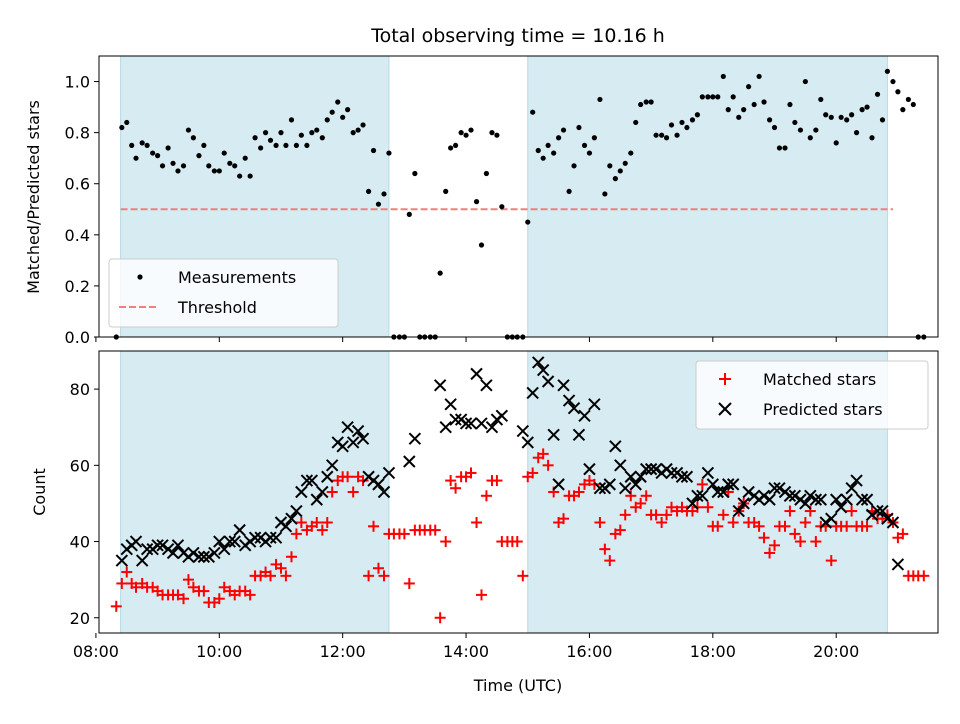  I want to click on top-y-tick-label: 0.4, so click(77, 235).